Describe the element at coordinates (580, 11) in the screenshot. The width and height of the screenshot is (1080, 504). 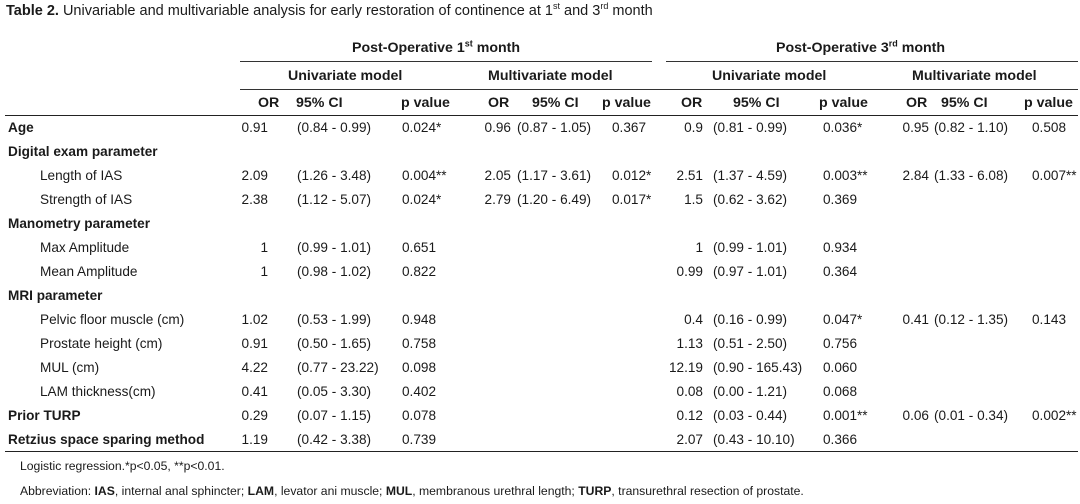
I see `caption-mid: and 3` at that location.